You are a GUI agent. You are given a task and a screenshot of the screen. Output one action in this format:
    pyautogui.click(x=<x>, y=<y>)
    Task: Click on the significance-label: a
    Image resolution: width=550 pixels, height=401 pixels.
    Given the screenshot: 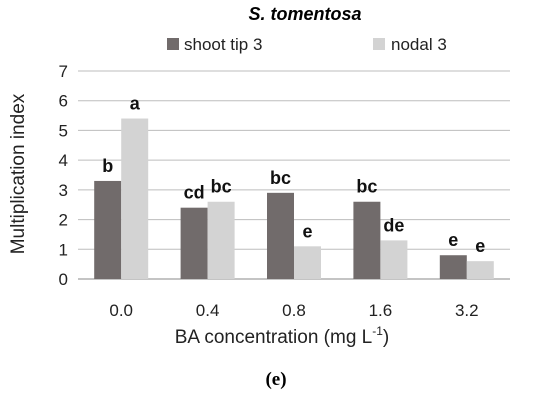 What is the action you would take?
    pyautogui.click(x=135, y=104)
    